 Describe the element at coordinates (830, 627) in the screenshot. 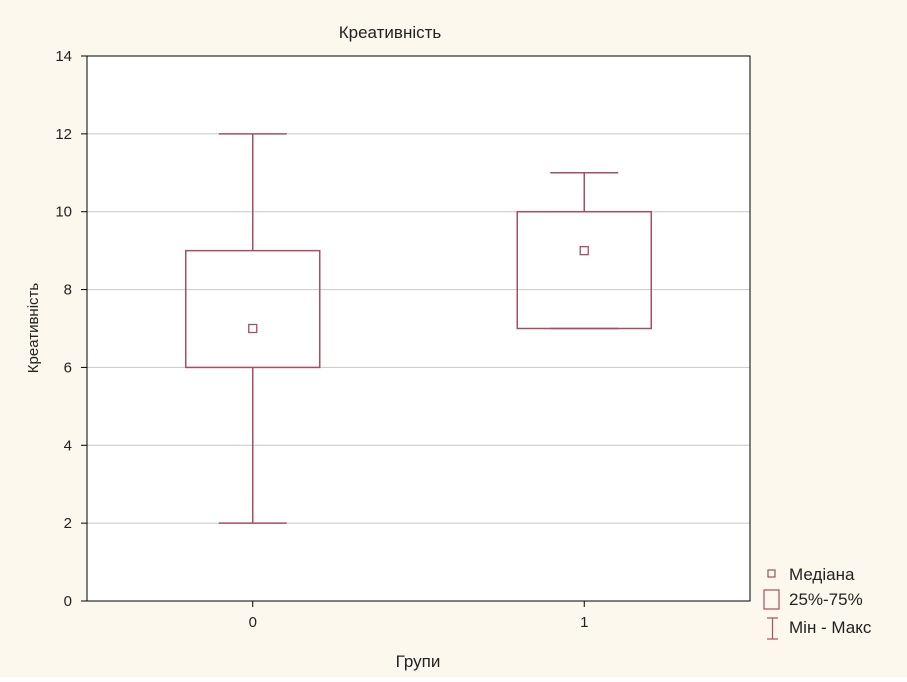

I see `legend-whisker-label: Мін - Макс` at that location.